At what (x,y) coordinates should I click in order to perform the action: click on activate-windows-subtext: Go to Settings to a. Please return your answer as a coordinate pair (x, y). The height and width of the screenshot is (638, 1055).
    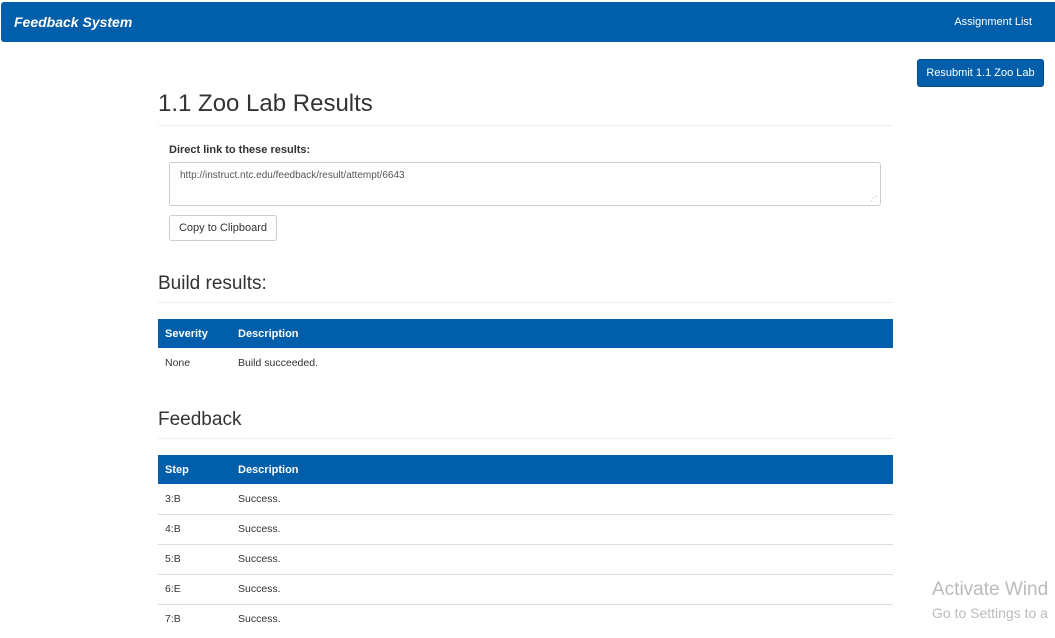
    Looking at the image, I should click on (990, 613).